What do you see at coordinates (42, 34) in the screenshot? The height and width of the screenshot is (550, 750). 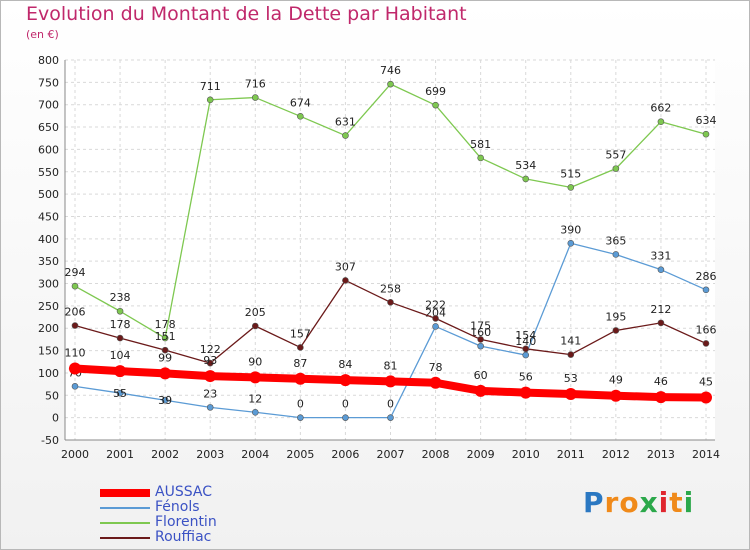 I see `chart-subtitle: (en €)` at bounding box center [42, 34].